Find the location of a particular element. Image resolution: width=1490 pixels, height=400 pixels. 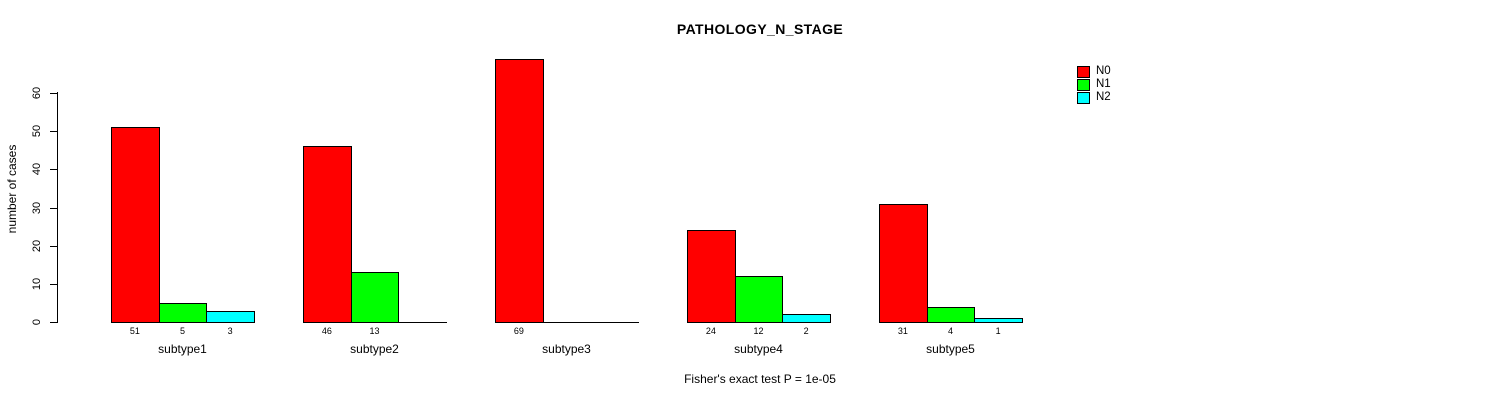

y-axis-tick-label: 10 is located at coordinates (37, 284).